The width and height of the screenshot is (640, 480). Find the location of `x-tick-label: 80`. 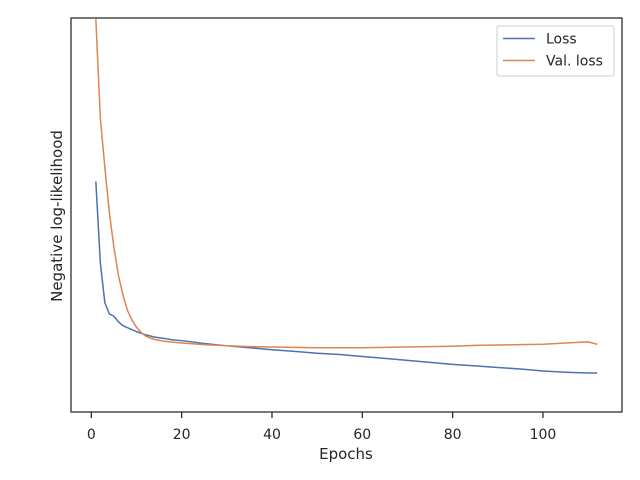

x-tick-label: 80 is located at coordinates (453, 435).